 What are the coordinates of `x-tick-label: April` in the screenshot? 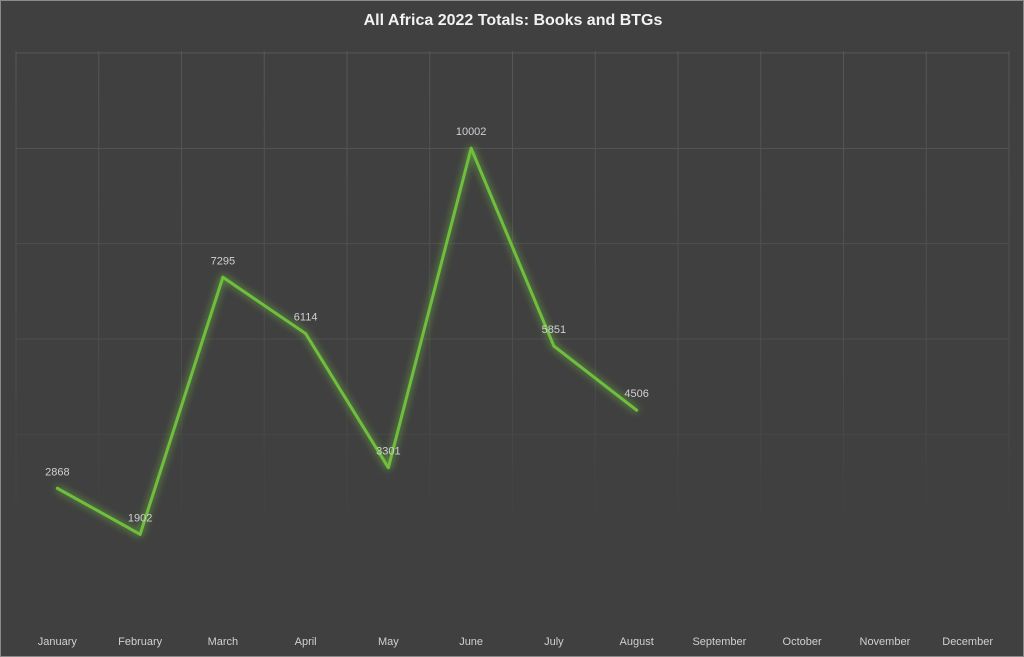 It's located at (306, 642).